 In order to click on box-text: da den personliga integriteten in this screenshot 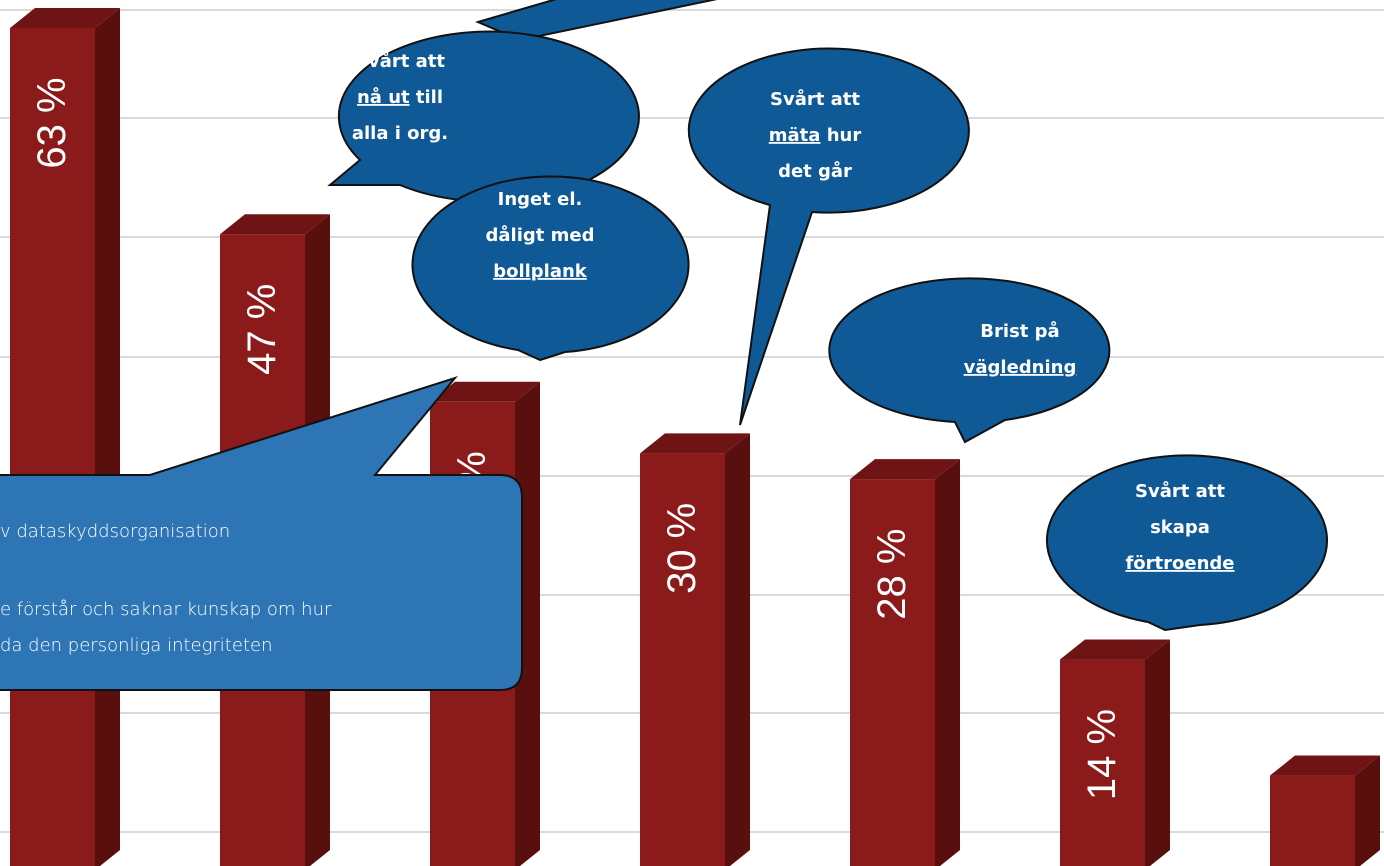, I will do `click(136, 645)`.